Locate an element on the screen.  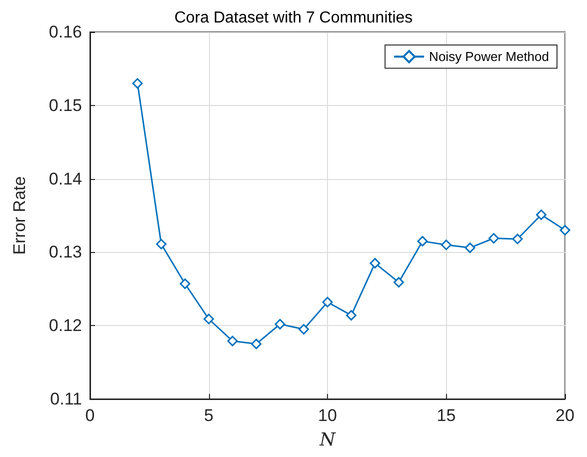
x-axis-title: N is located at coordinates (327, 440).